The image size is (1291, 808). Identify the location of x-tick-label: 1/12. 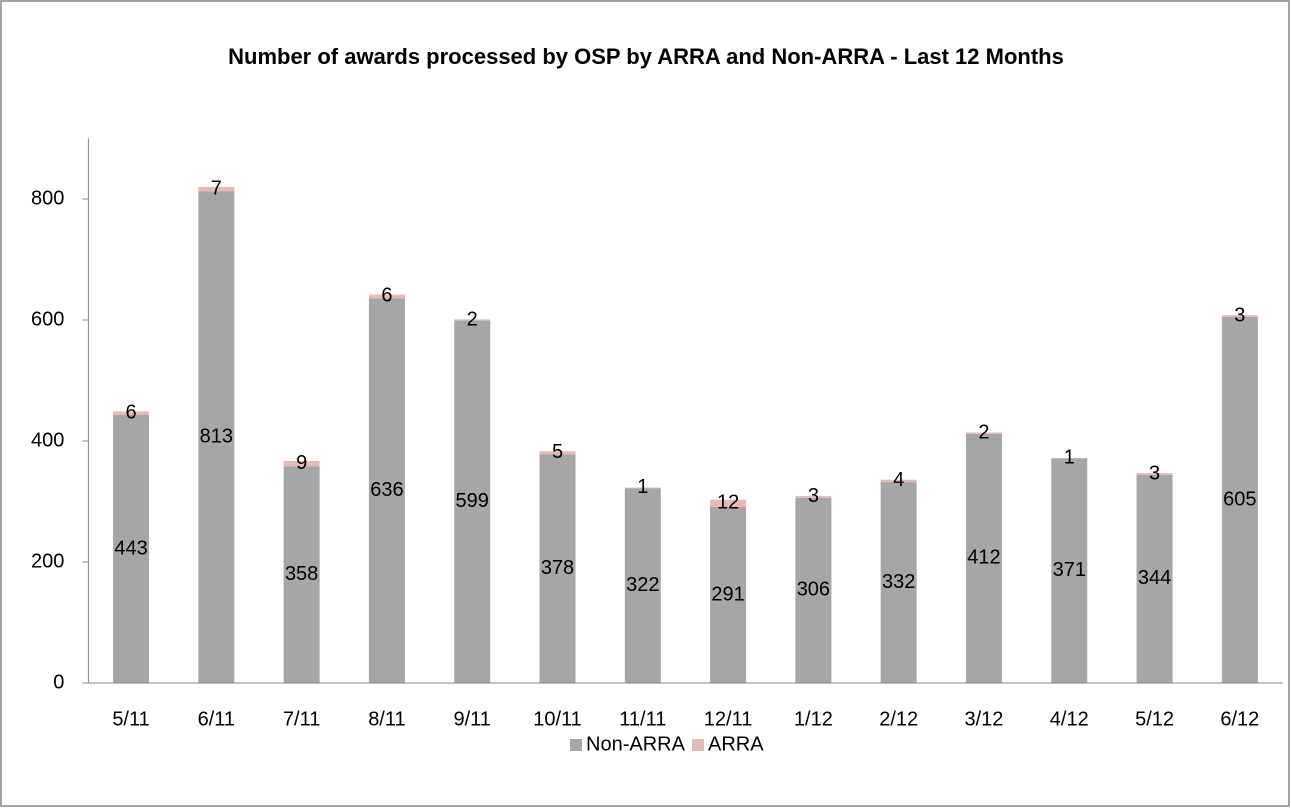
(813, 719).